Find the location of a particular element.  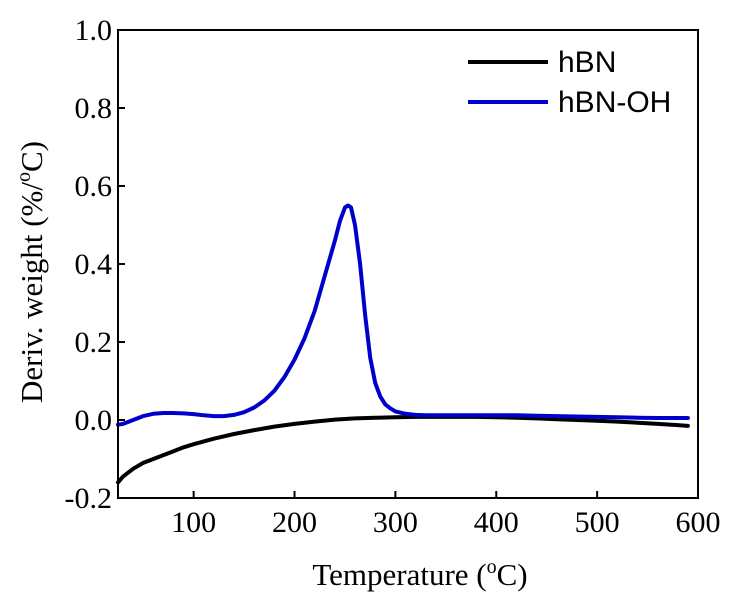

x-tick-label: 100 is located at coordinates (193, 522).